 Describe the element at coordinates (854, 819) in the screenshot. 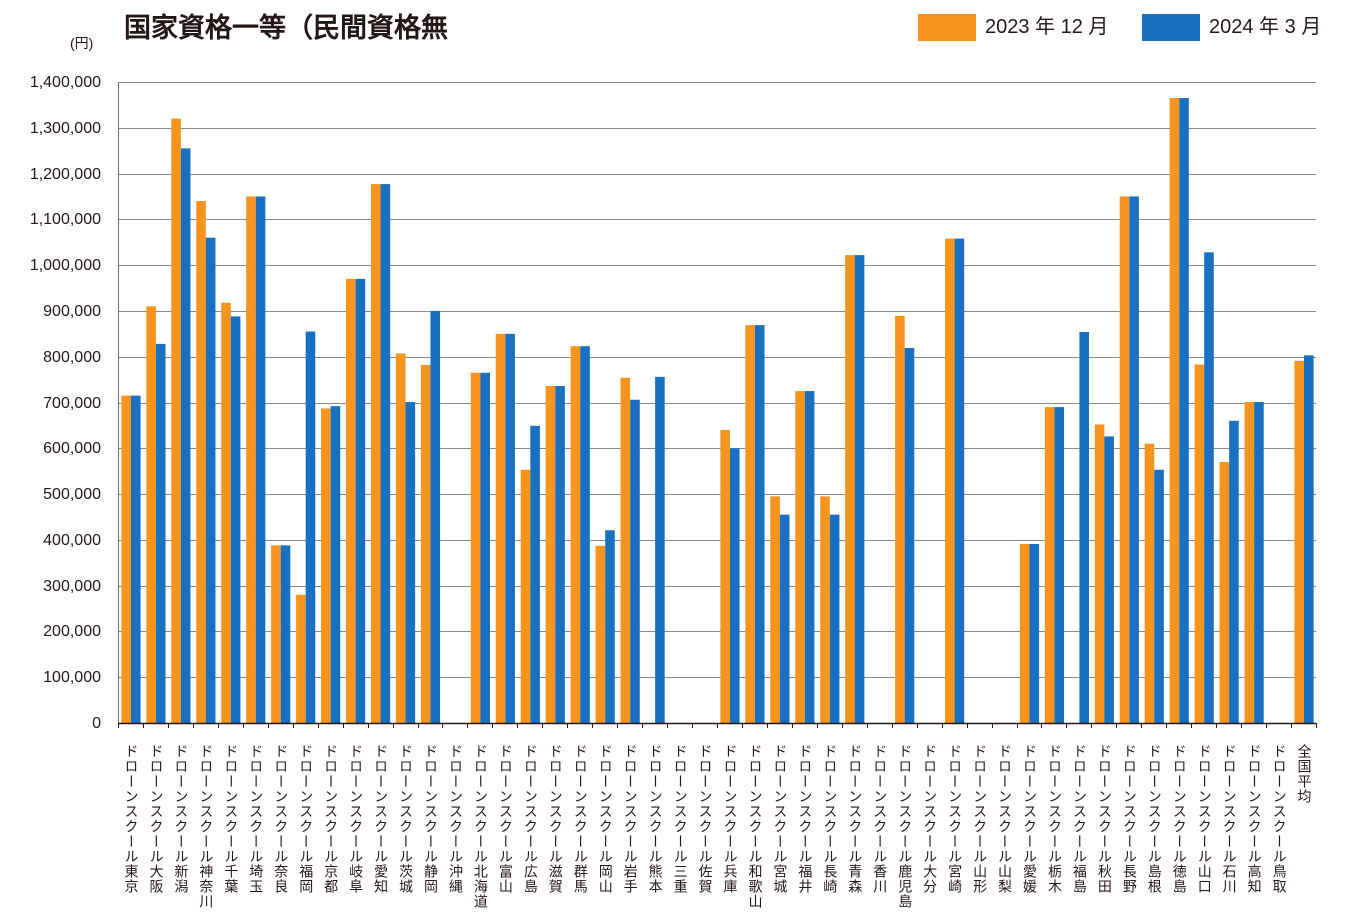

I see `x-tick-label: ドローンスクール青森` at that location.